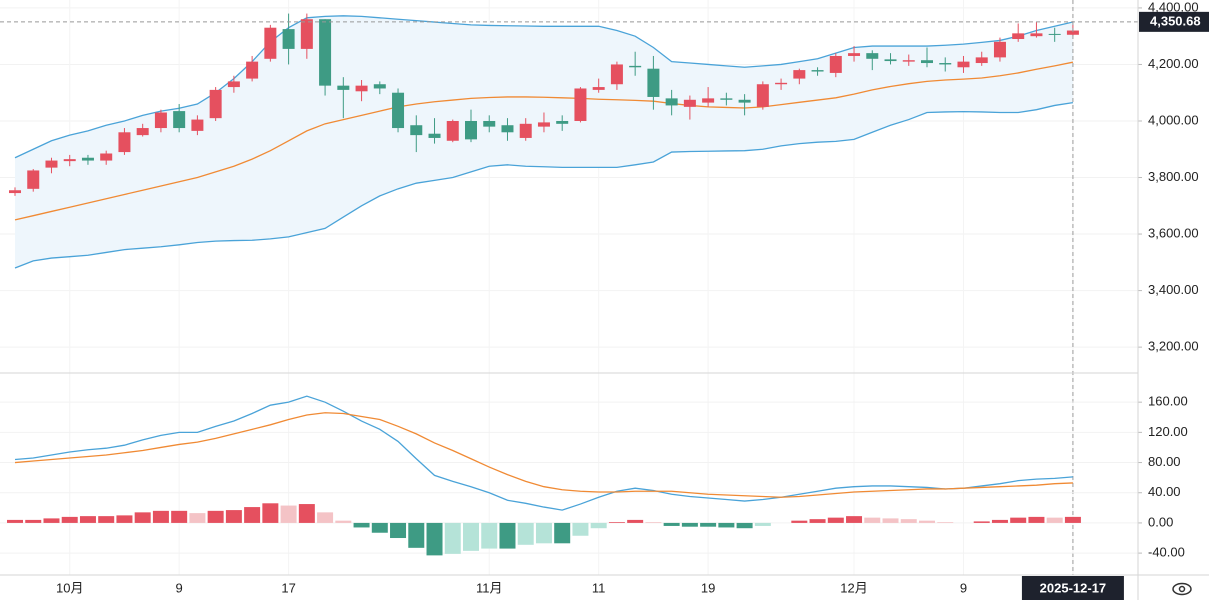  What do you see at coordinates (1164, 491) in the screenshot?
I see `y-tick-label: 40.00` at bounding box center [1164, 491].